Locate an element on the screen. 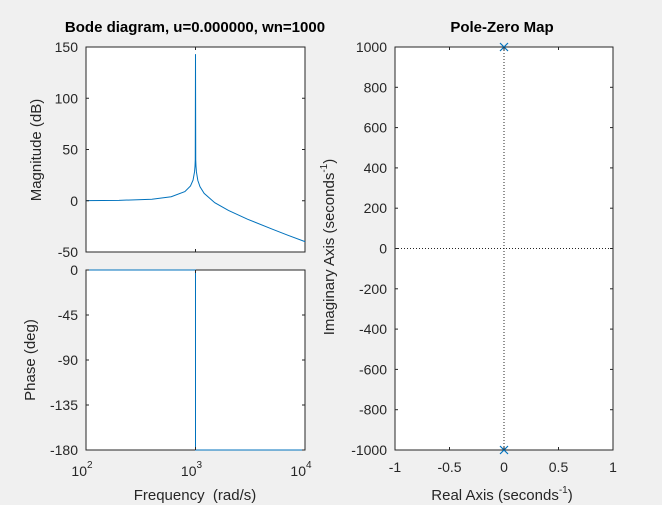  phase-xlabel: Frequency (rad/s) is located at coordinates (195, 495).